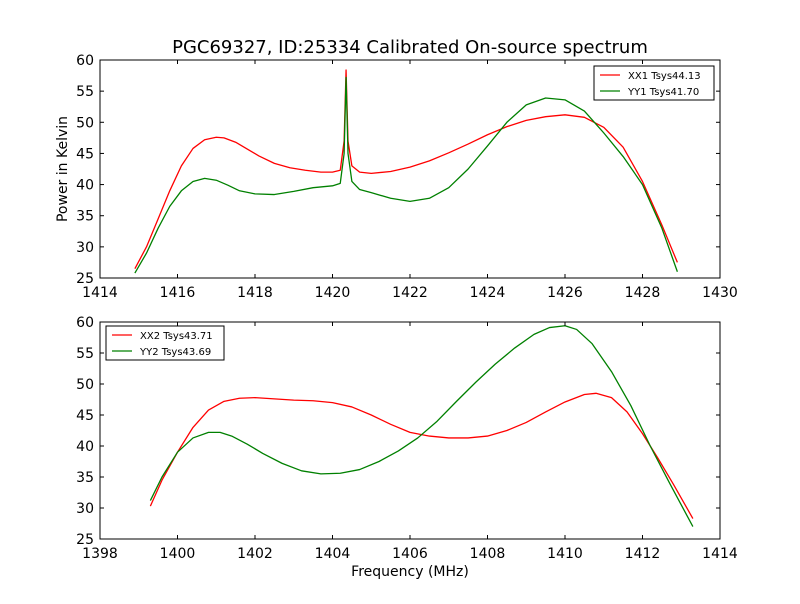  Describe the element at coordinates (178, 293) in the screenshot. I see `x-tick-label: 1416` at that location.